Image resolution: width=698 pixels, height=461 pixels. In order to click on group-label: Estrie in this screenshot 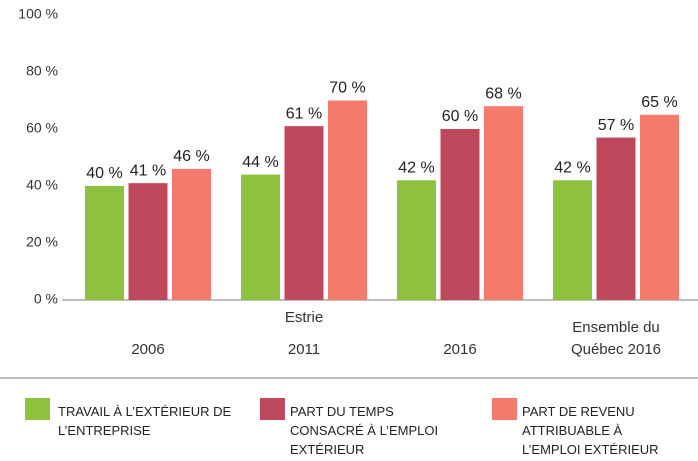, I will do `click(304, 317)`.